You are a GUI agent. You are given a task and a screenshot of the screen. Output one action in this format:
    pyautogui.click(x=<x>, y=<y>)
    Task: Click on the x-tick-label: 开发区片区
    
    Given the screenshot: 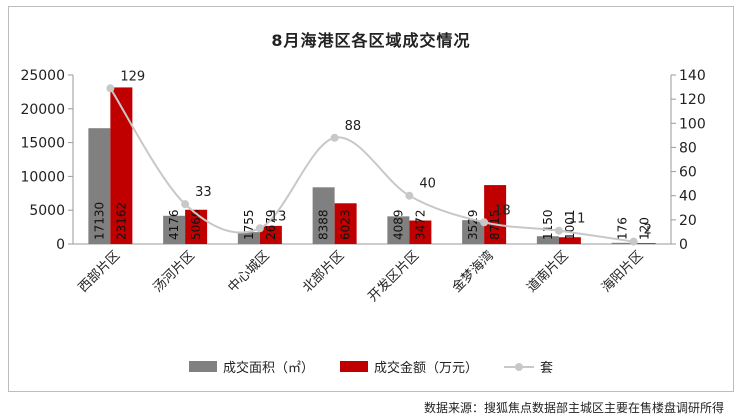 What is the action you would take?
    pyautogui.click(x=393, y=276)
    